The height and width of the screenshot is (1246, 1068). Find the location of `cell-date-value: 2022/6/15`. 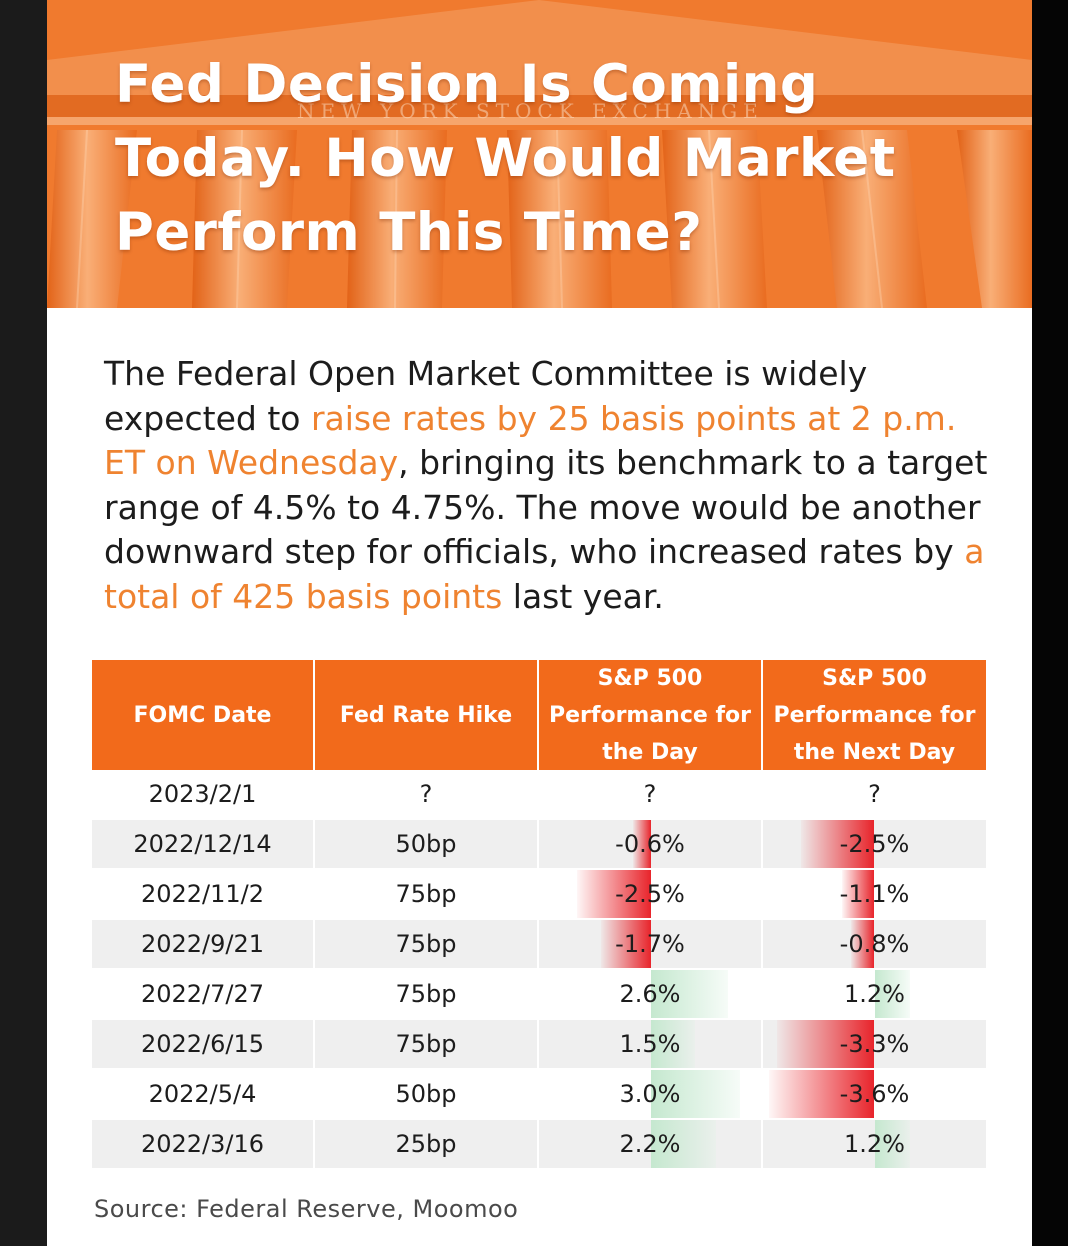

cell-date-value: 2022/6/15 is located at coordinates (202, 1044).